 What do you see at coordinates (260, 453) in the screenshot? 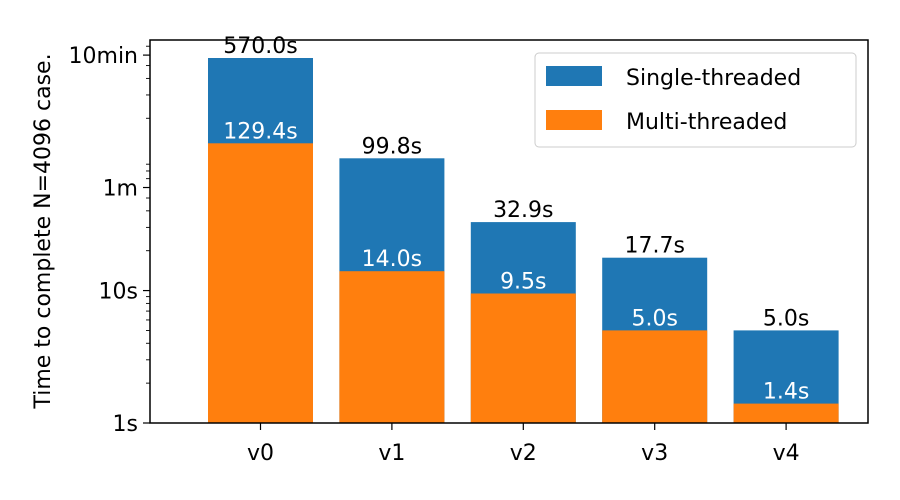
I see `x-tick-label-v0: v0` at bounding box center [260, 453].